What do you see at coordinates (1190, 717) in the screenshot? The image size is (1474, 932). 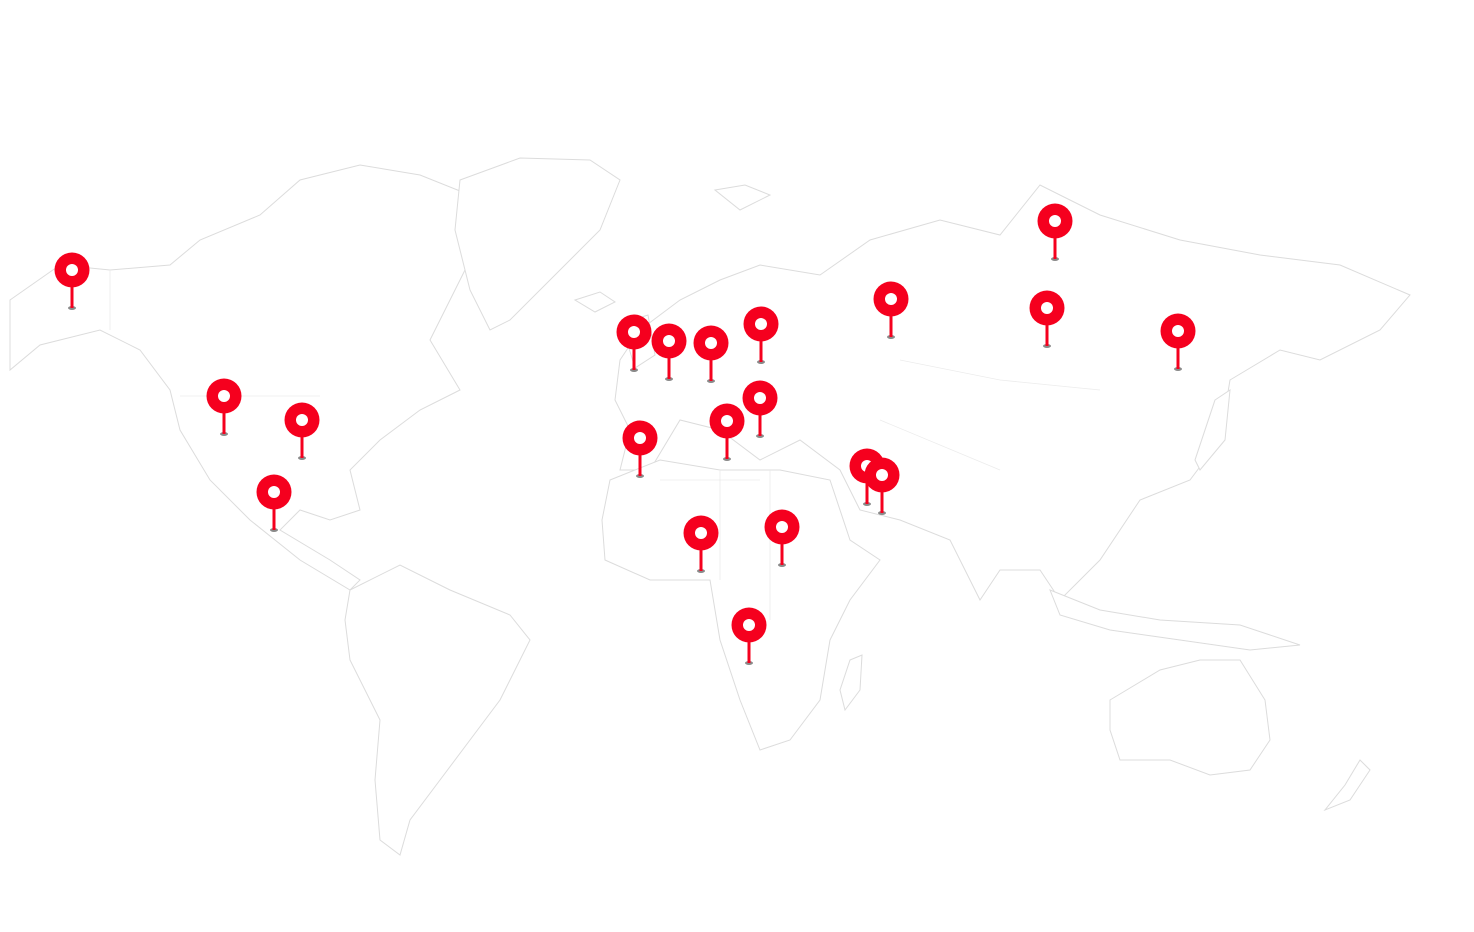 I see `continent-australia` at bounding box center [1190, 717].